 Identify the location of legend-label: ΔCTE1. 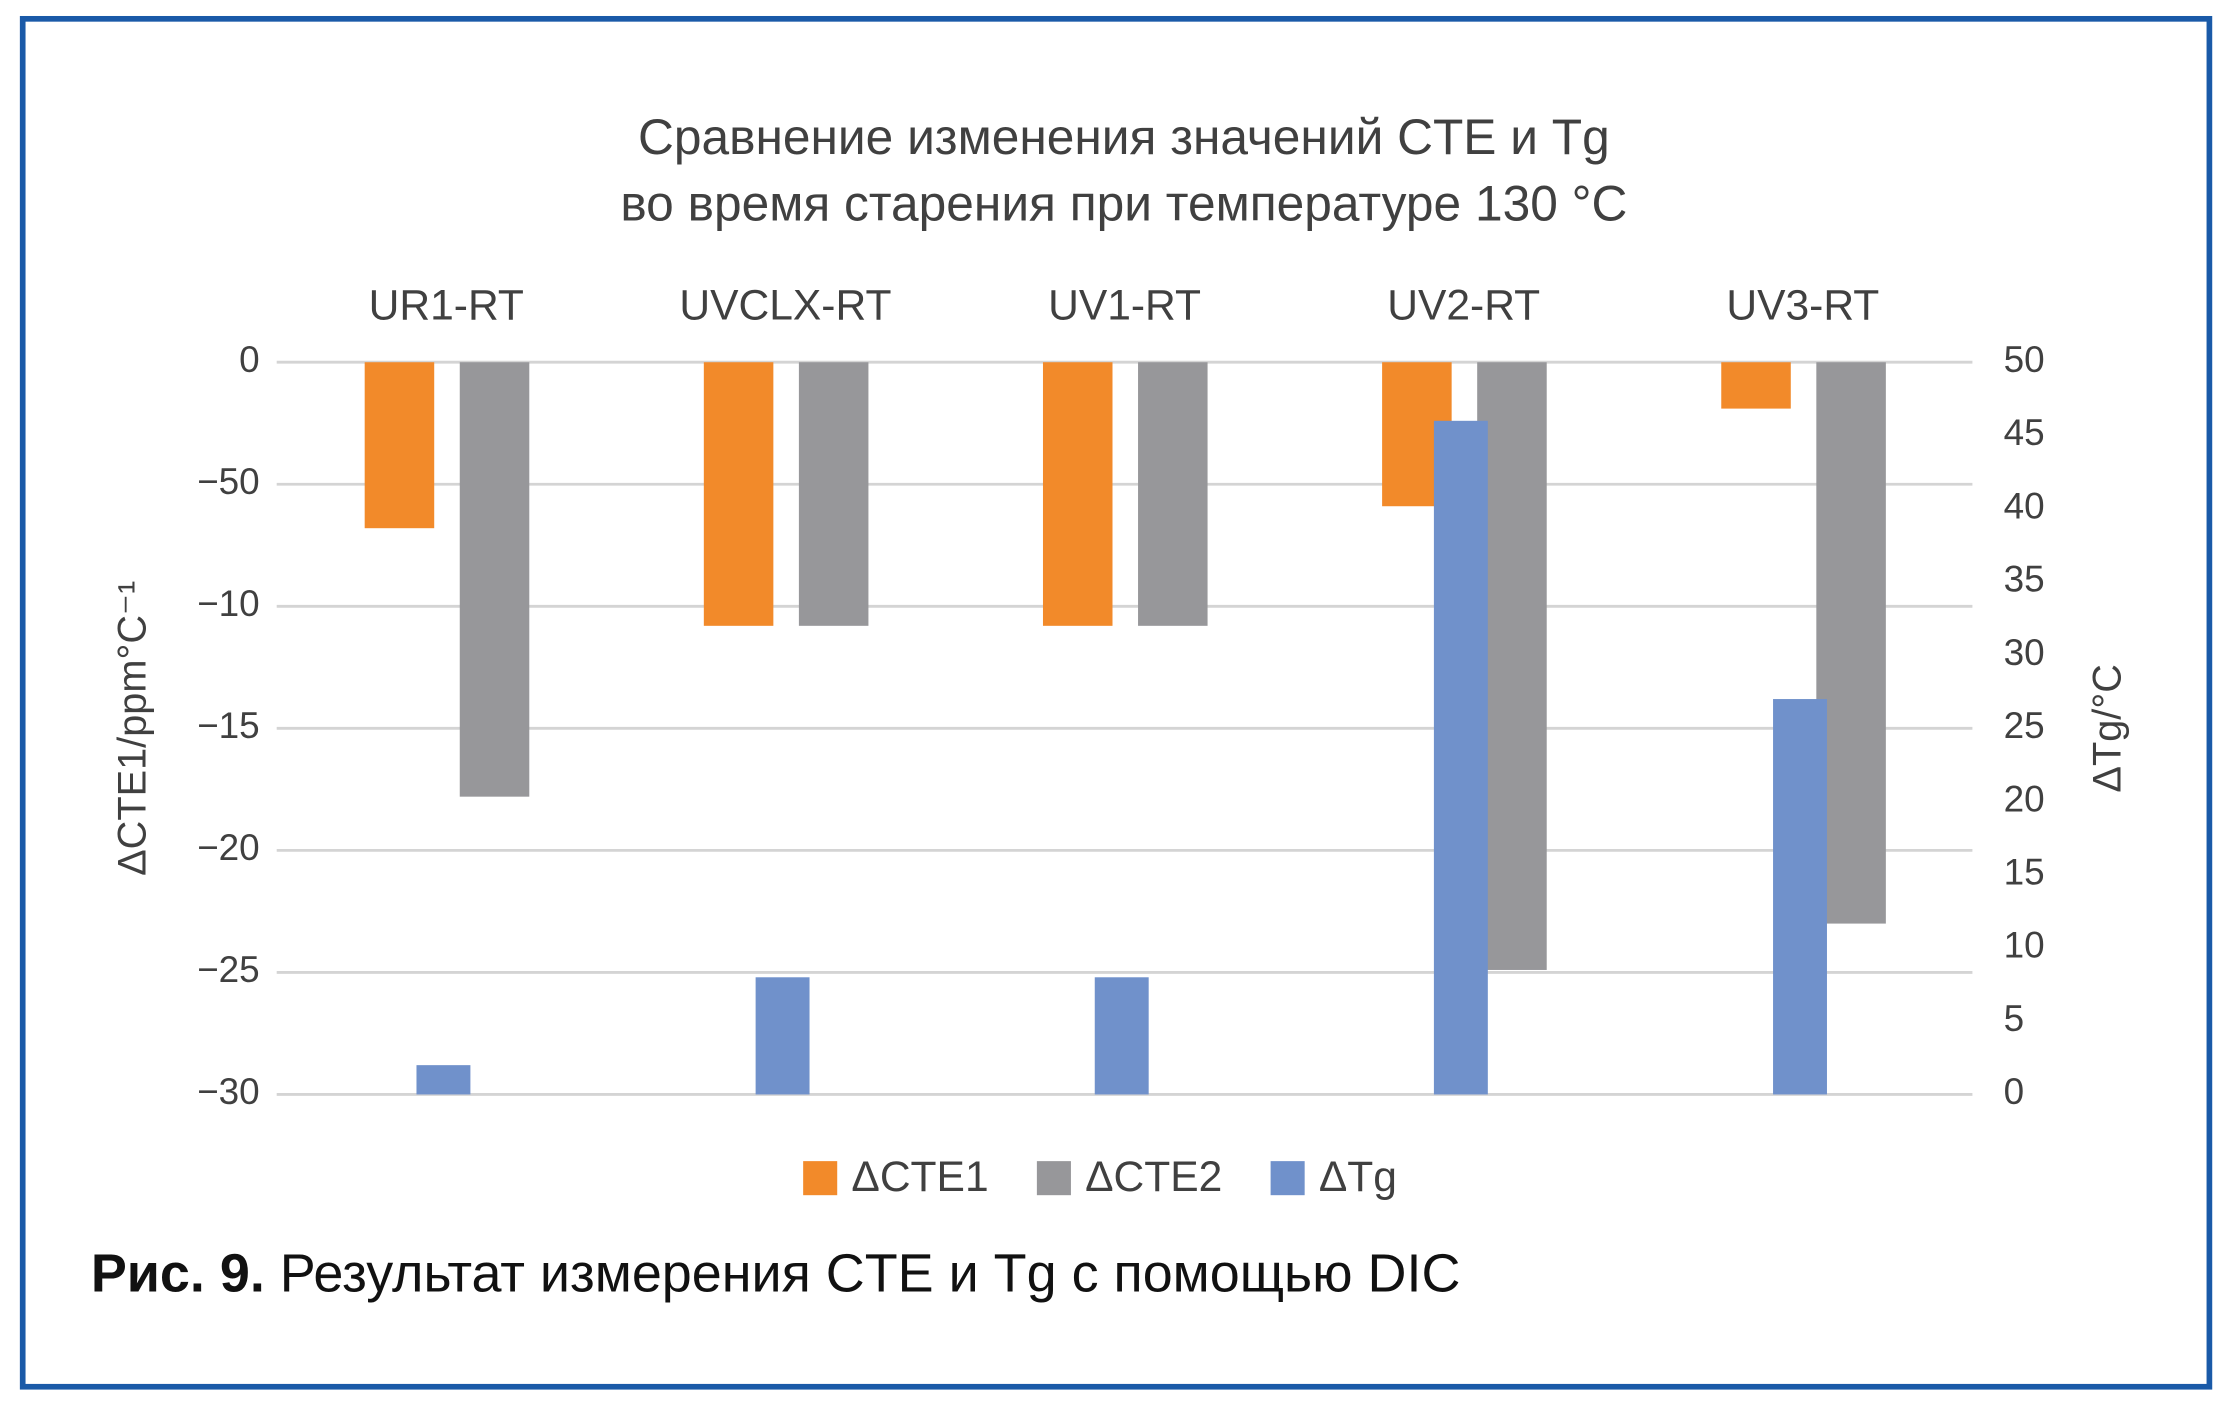
(919, 1177).